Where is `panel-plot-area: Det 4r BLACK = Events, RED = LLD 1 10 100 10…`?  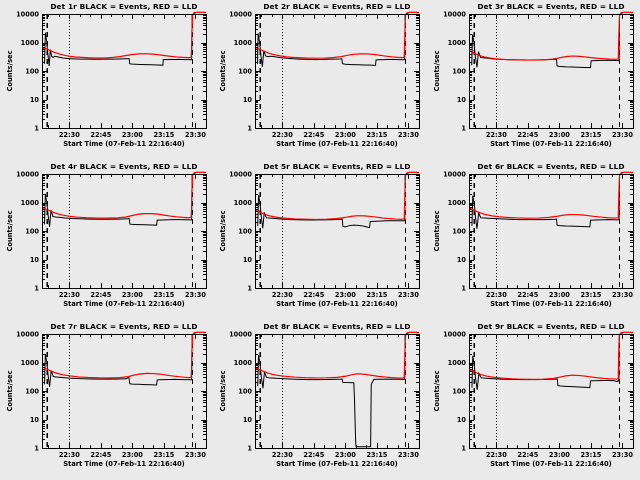
panel-plot-area: Det 4r BLACK = Events, RED = LLD 1 10 100 10… is located at coordinates (106, 235).